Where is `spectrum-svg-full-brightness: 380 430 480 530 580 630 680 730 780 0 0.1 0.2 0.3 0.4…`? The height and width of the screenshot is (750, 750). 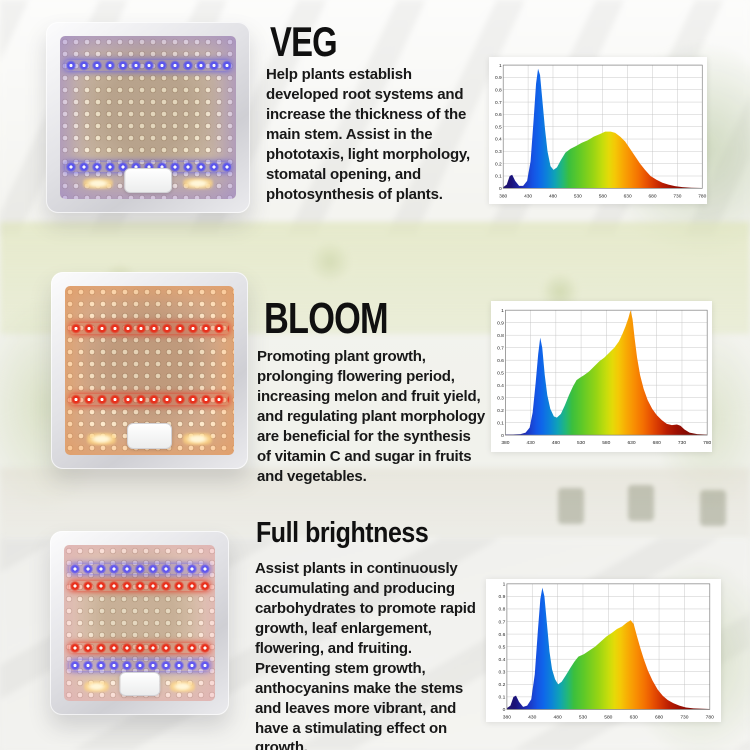 spectrum-svg-full-brightness: 380 430 480 530 580 630 680 730 780 0 0.1 0.2 0.3 0.4… is located at coordinates (607, 651).